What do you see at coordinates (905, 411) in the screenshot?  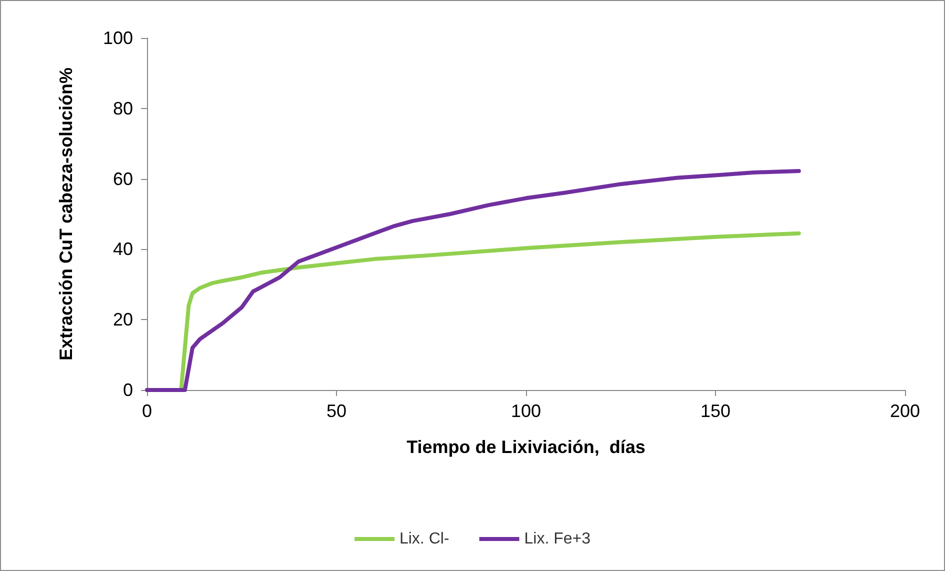 I see `x-tick-label: 200` at bounding box center [905, 411].